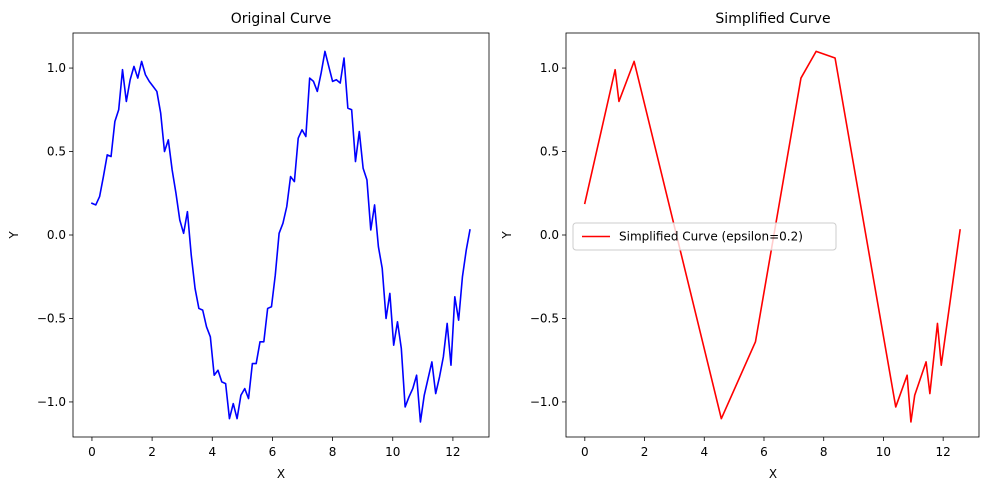 This screenshot has width=989, height=490. Describe the element at coordinates (772, 19) in the screenshot. I see `subplot-title: Simplified Curve` at that location.